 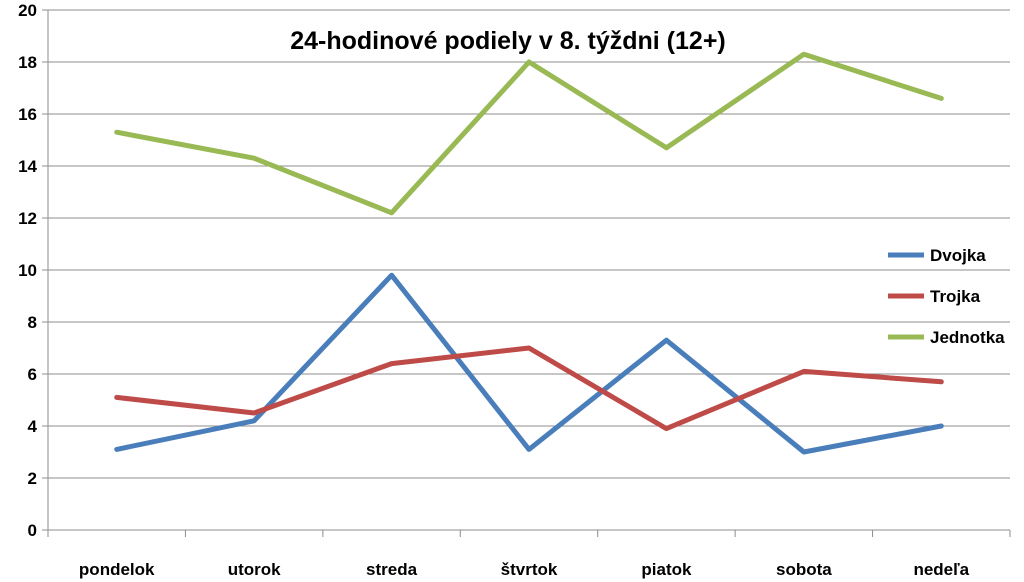 I want to click on y-tick-label: 14, so click(x=27, y=166).